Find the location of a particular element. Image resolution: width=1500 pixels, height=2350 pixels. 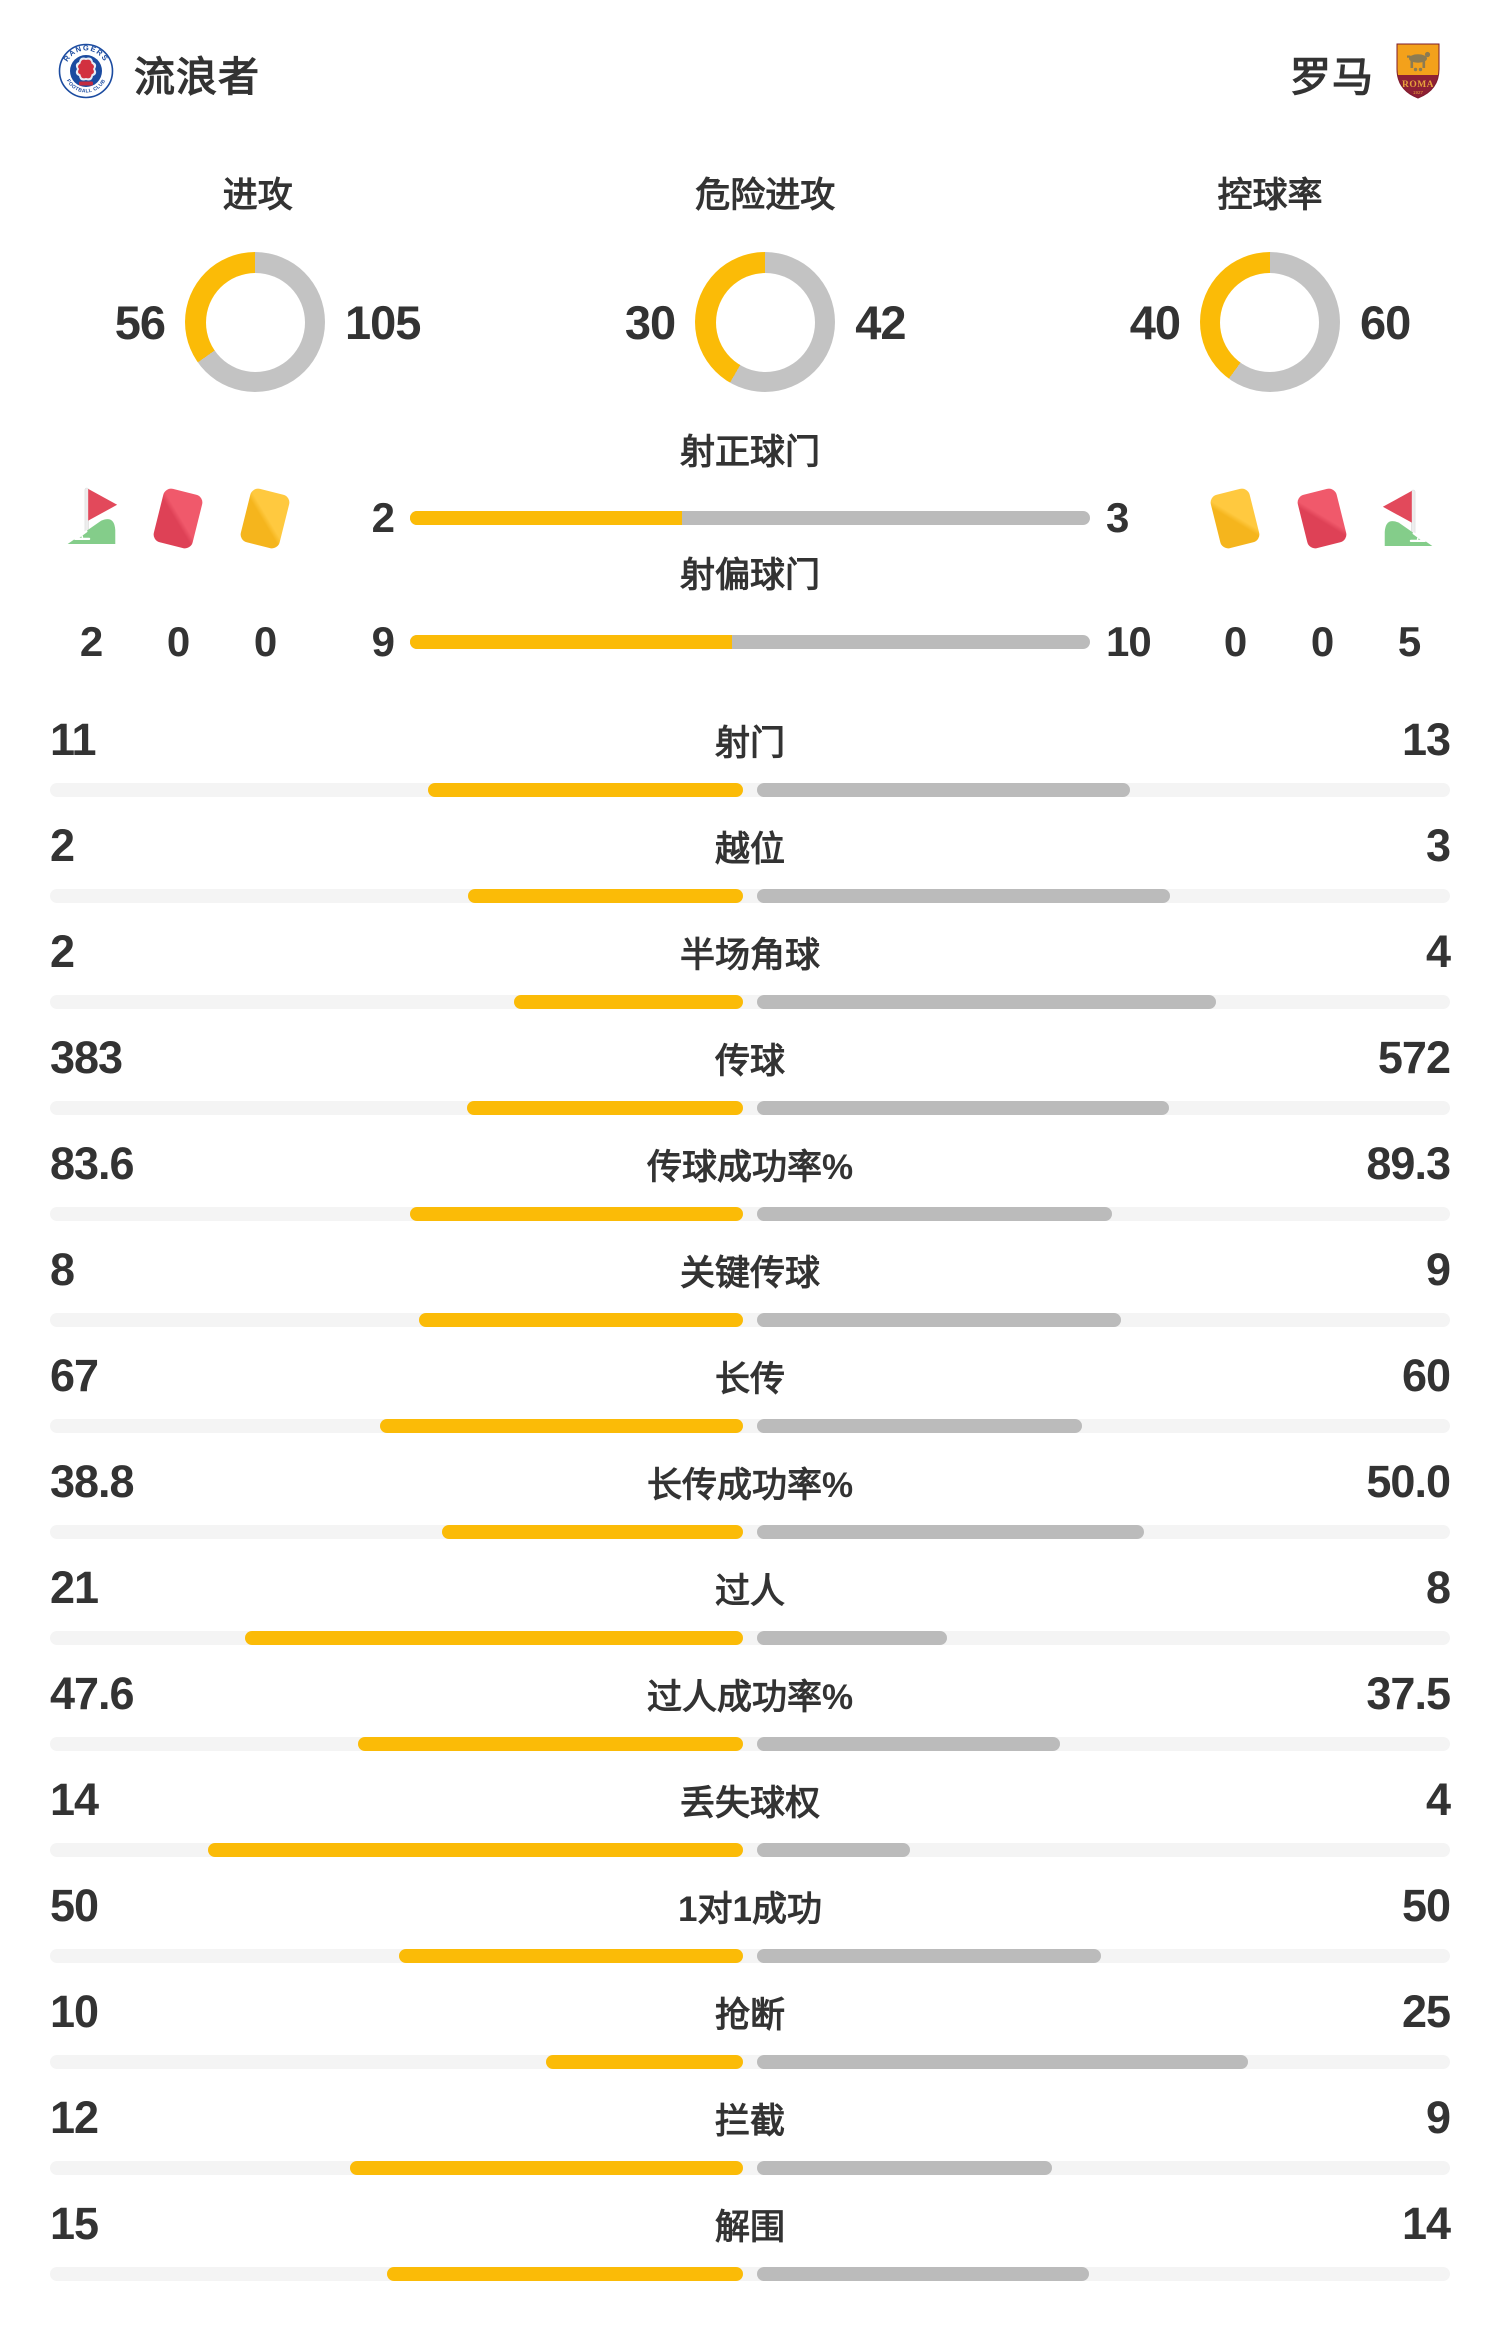

stat-label: 拦截 is located at coordinates (749, 2121).